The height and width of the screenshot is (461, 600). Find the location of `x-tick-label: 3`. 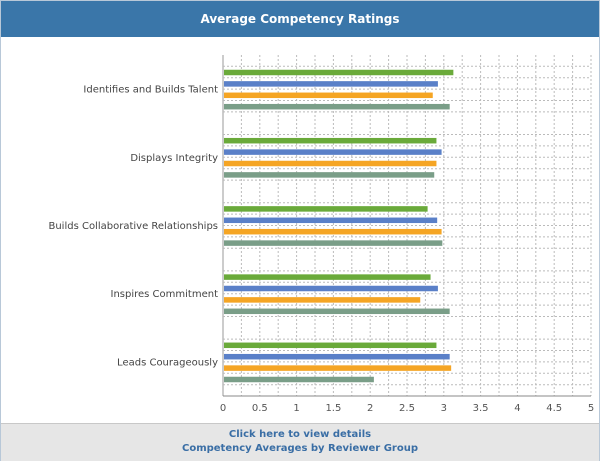

x-tick-label: 3 is located at coordinates (444, 408).